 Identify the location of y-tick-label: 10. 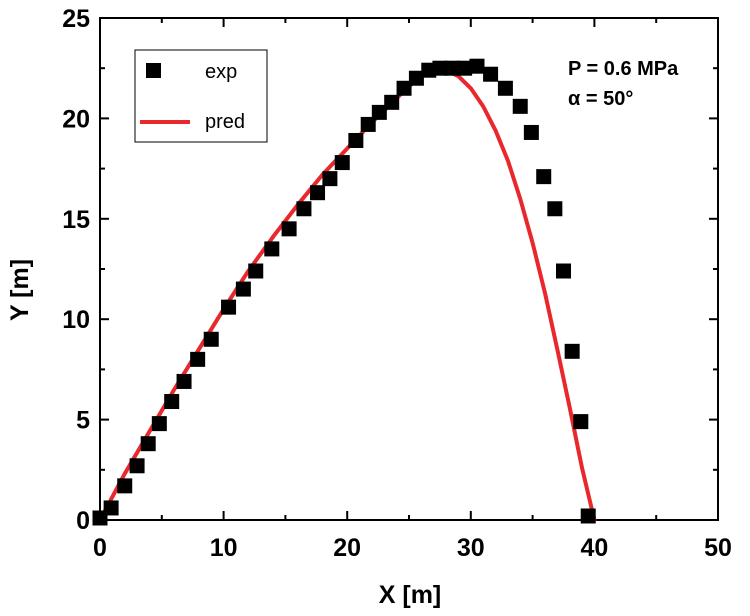
(76, 320).